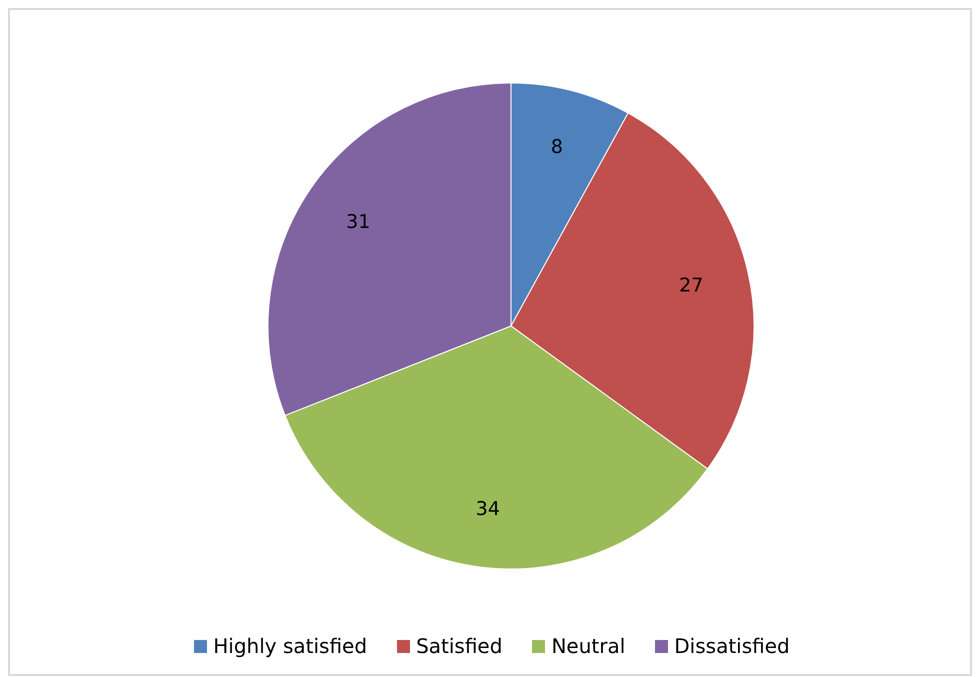 The image size is (976, 677). What do you see at coordinates (732, 646) in the screenshot?
I see `legend-label: Dissatisfied` at bounding box center [732, 646].